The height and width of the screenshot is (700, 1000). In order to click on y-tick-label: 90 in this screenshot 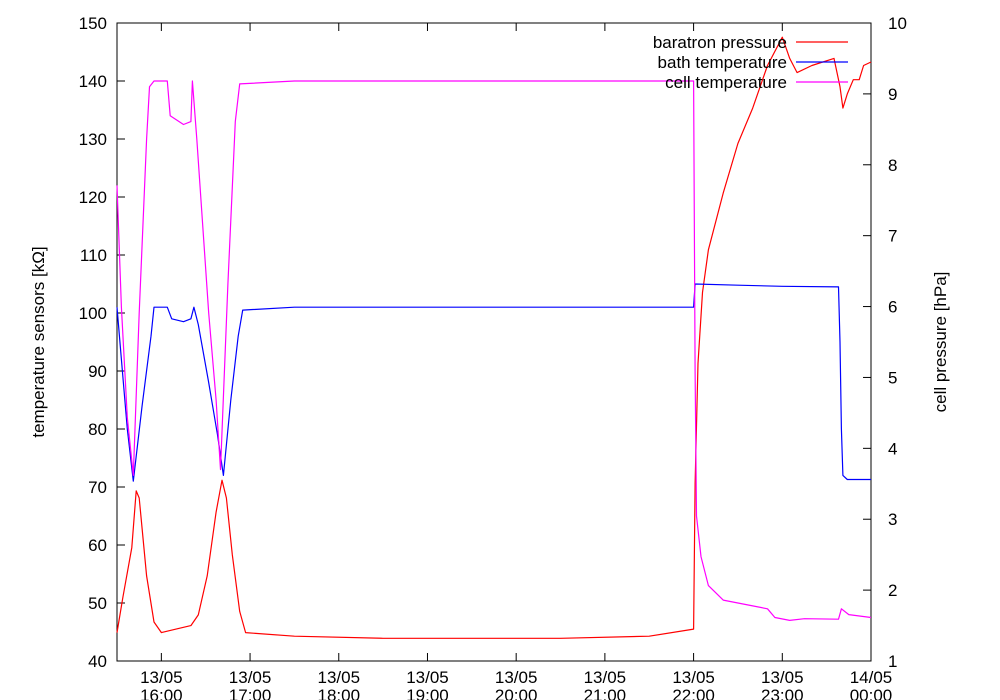, I will do `click(97, 371)`.